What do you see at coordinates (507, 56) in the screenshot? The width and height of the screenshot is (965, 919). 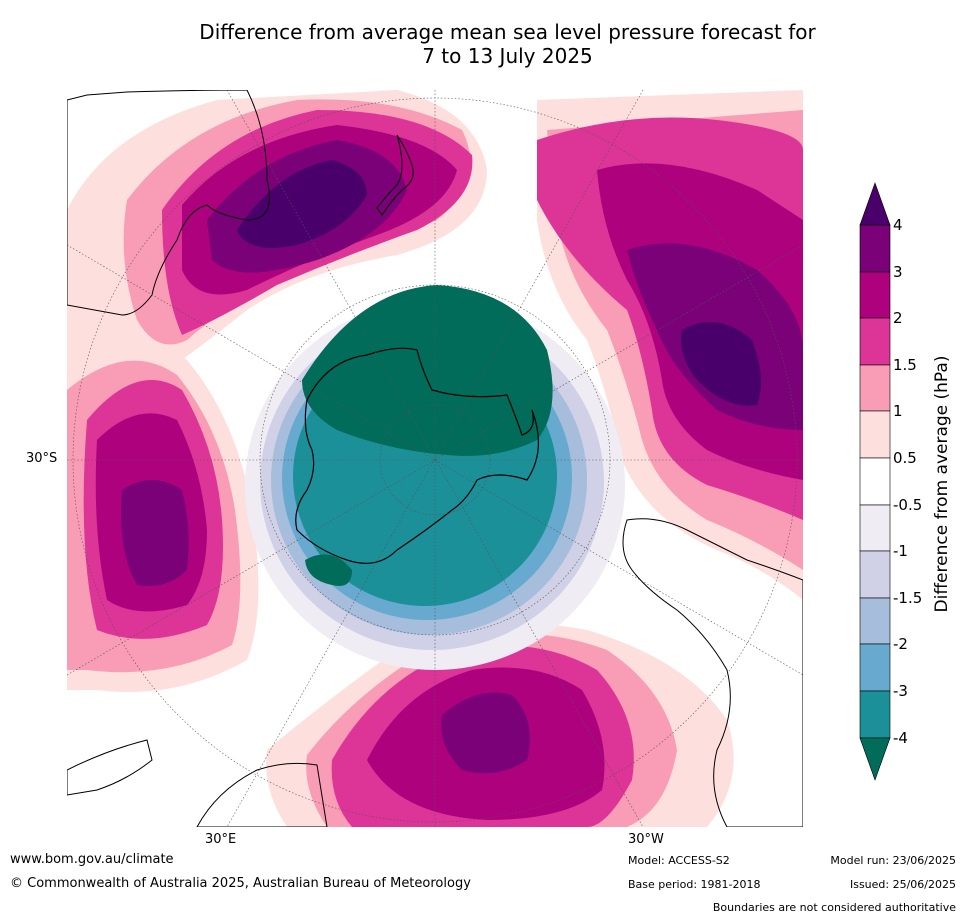 I see `title-line-2: 7 to 13 July 2025` at bounding box center [507, 56].